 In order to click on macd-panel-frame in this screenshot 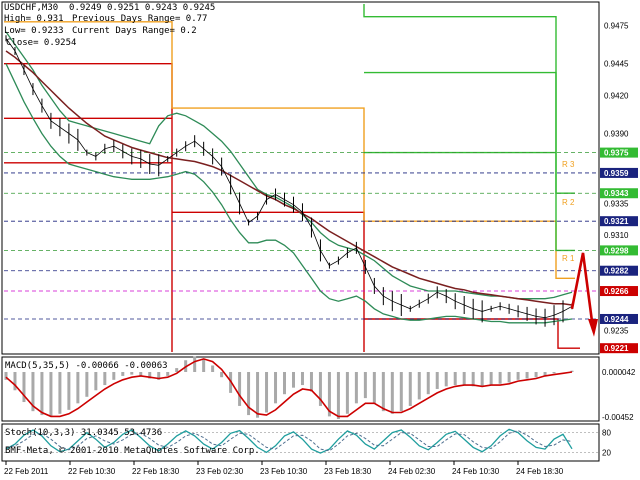, I will do `click(300, 389)`.